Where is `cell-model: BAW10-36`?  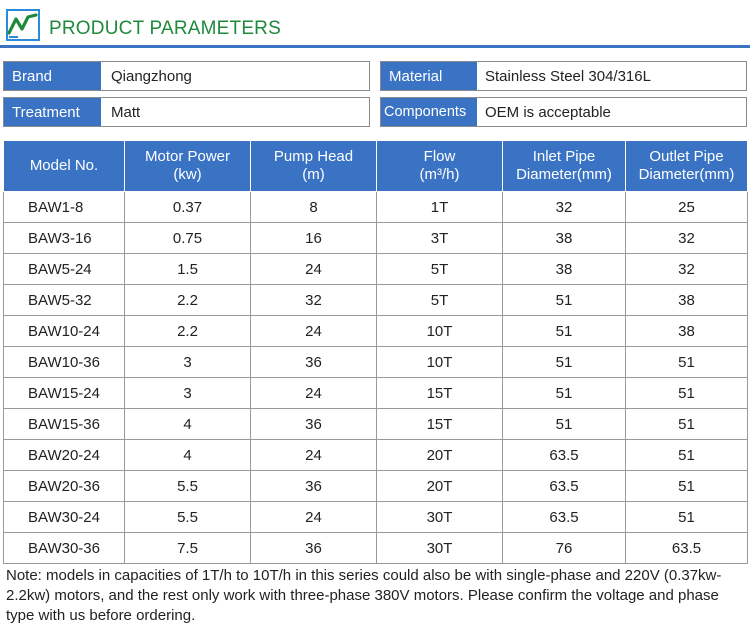 cell-model: BAW10-36 is located at coordinates (64, 362).